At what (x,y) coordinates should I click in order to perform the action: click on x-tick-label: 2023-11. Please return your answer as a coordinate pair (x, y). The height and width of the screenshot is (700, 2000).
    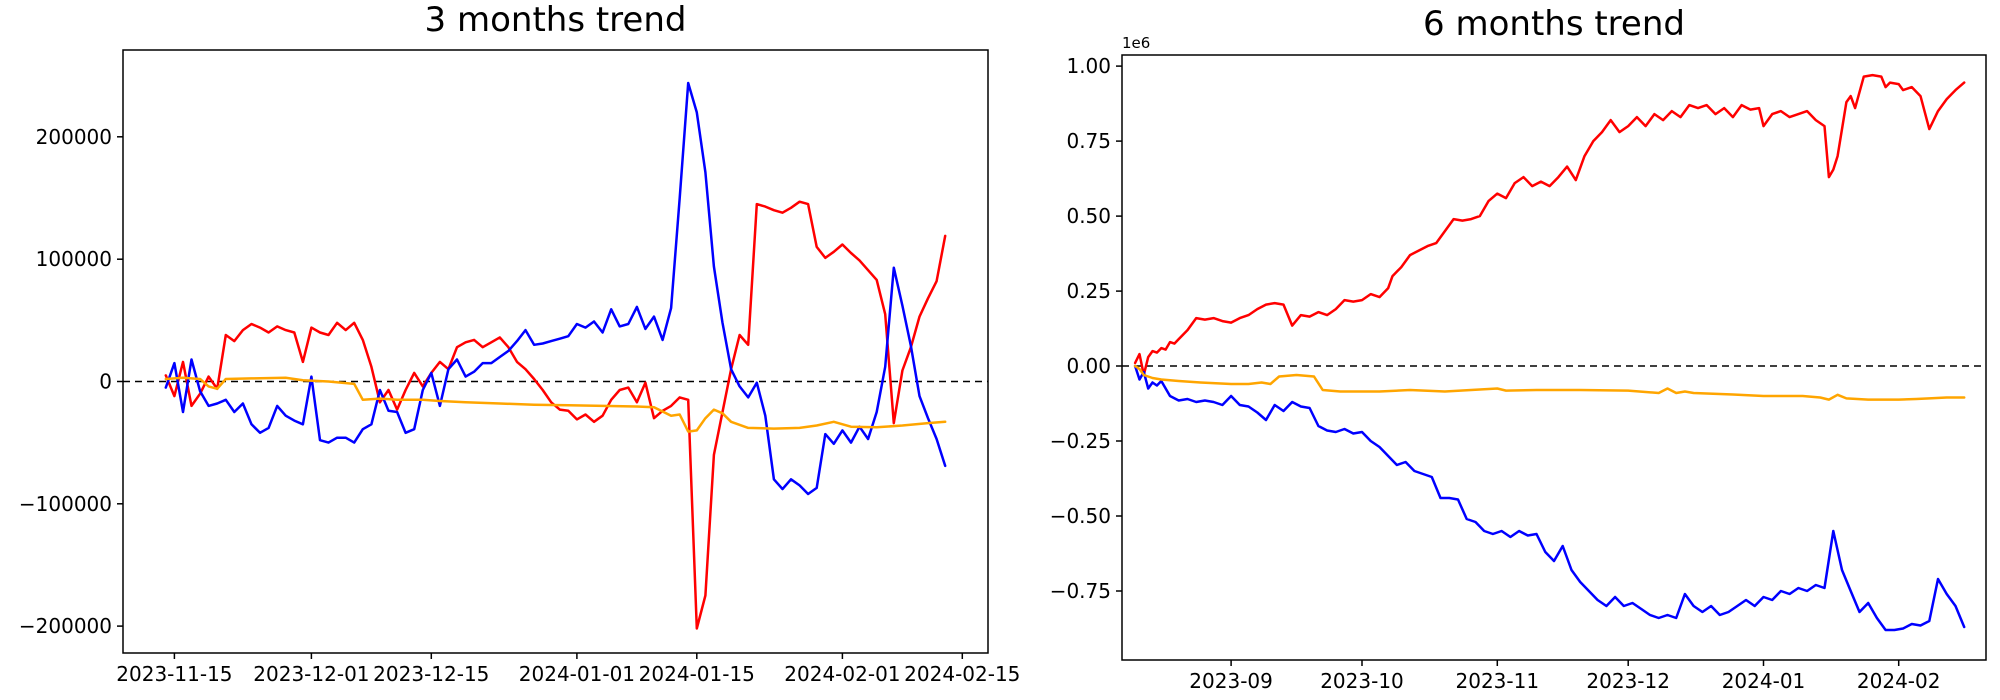
    Looking at the image, I should click on (1498, 681).